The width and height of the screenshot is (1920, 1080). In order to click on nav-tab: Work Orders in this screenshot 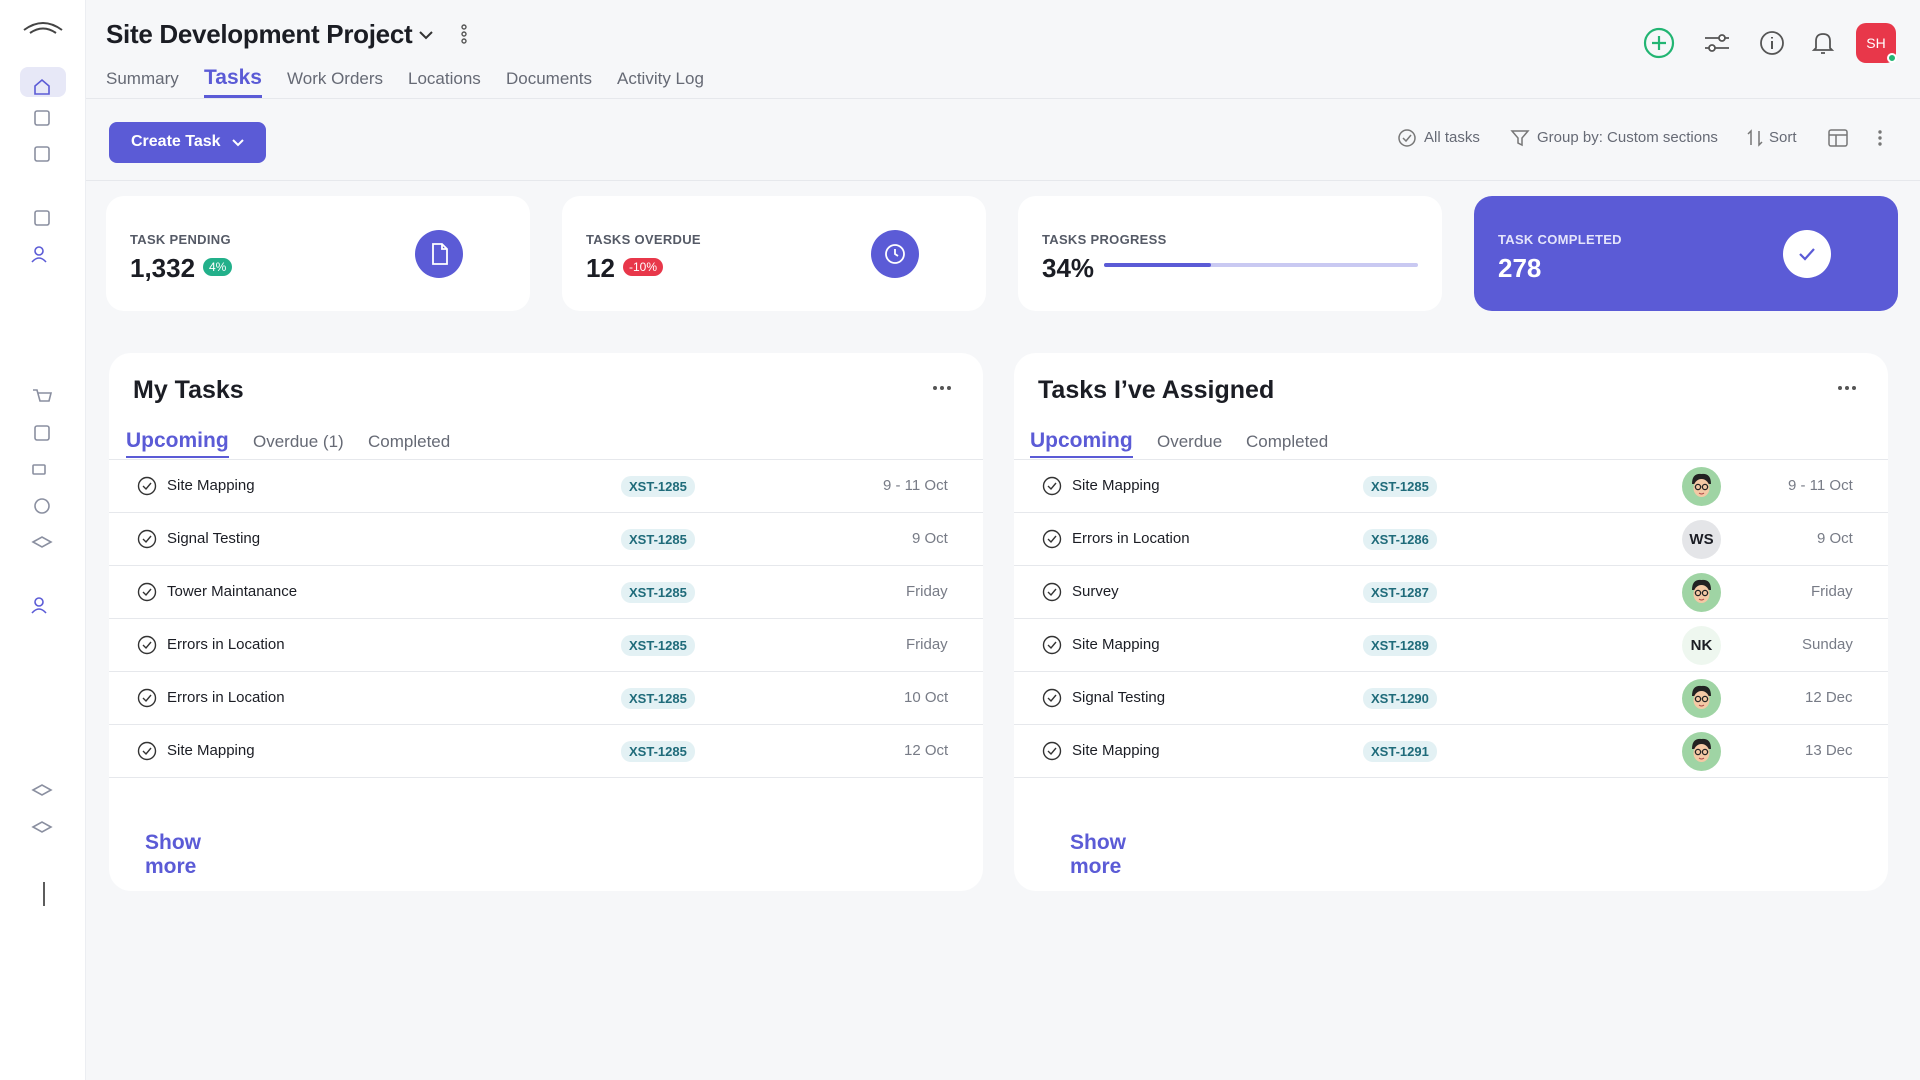, I will do `click(335, 78)`.